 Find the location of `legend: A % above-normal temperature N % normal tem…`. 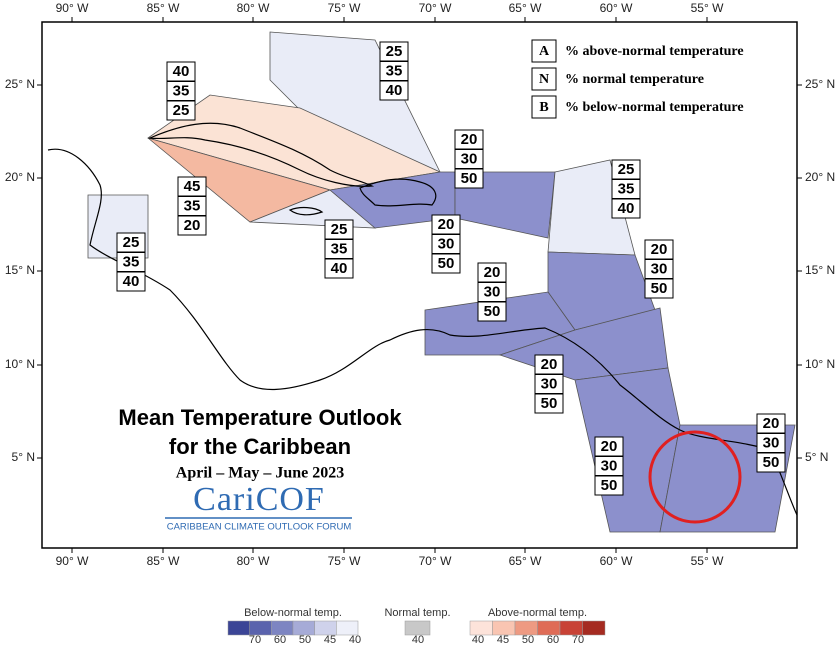

legend: A % above-normal temperature N % normal tem… is located at coordinates (637, 79).